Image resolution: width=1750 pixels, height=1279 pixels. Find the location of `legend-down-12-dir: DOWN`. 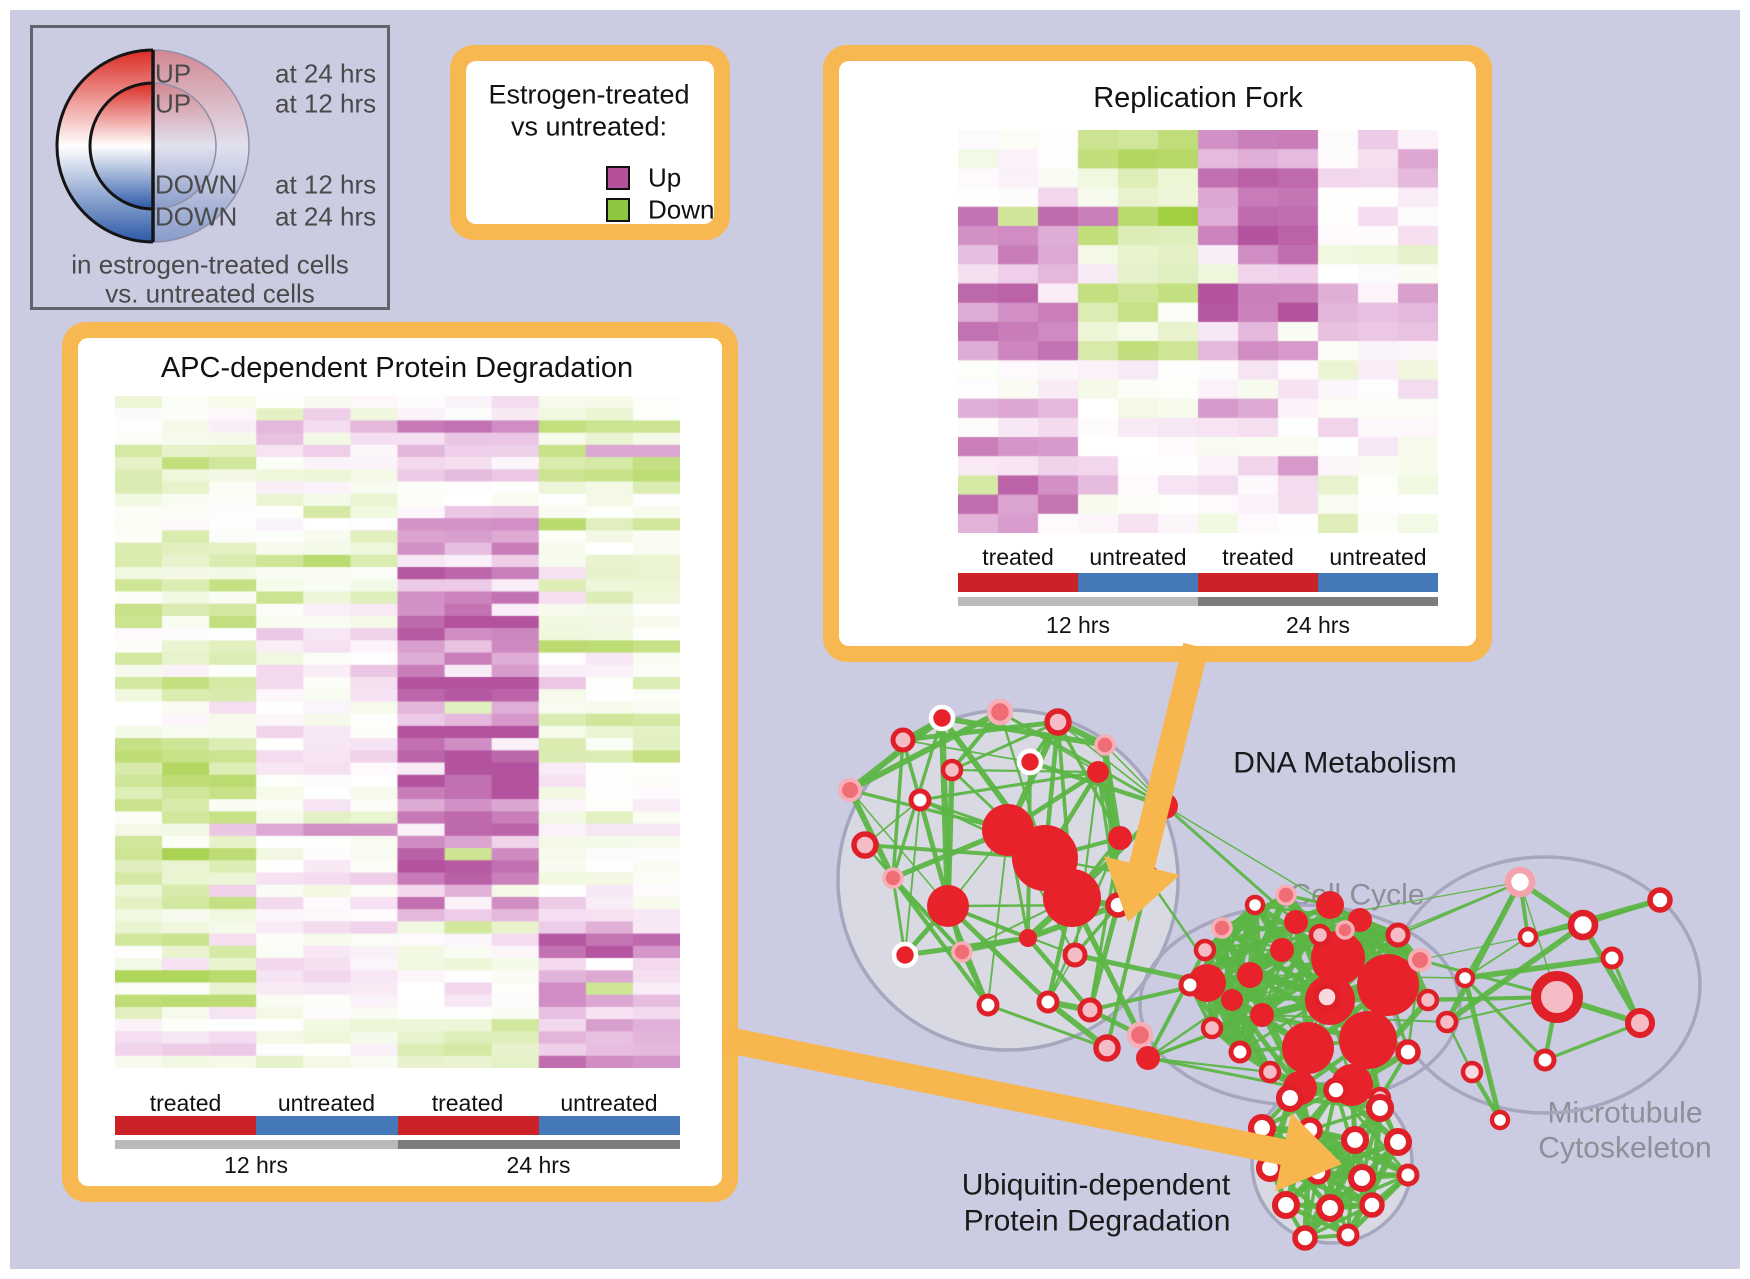

legend-down-12-dir: DOWN is located at coordinates (196, 184).